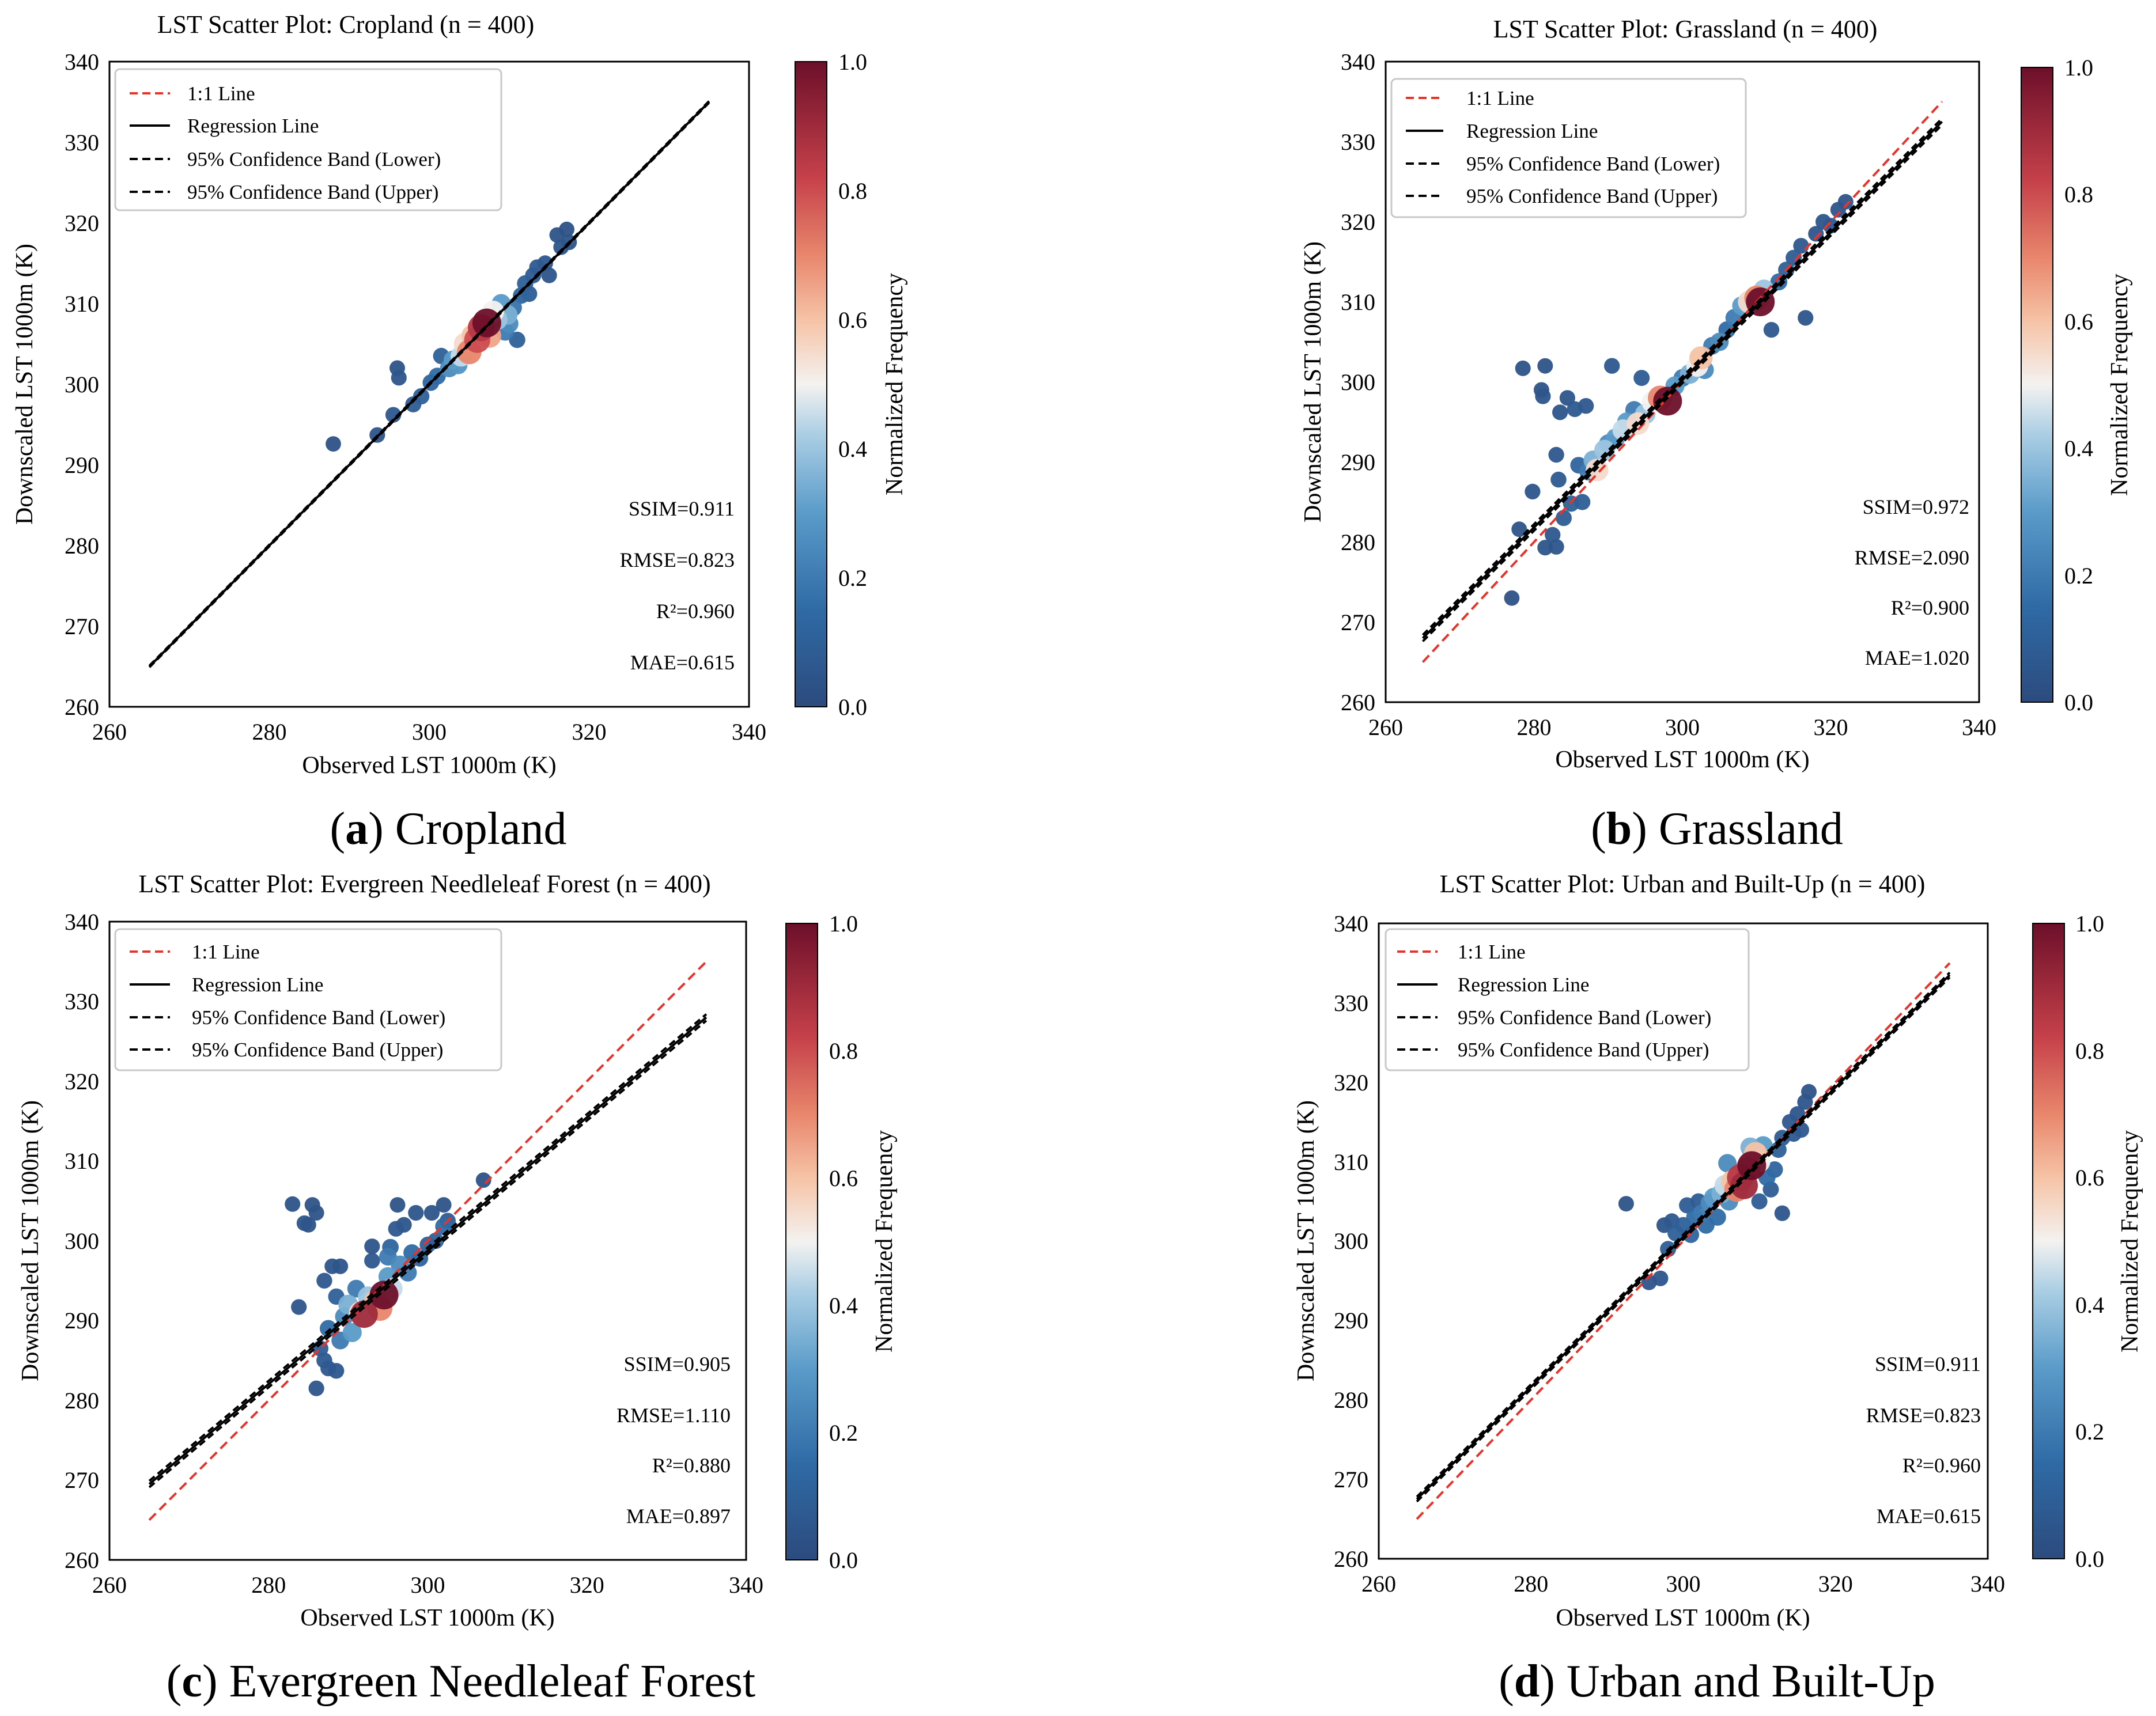 Image resolution: width=2156 pixels, height=1716 pixels. What do you see at coordinates (1358, 462) in the screenshot?
I see `panel-b-ytick-290: 290` at bounding box center [1358, 462].